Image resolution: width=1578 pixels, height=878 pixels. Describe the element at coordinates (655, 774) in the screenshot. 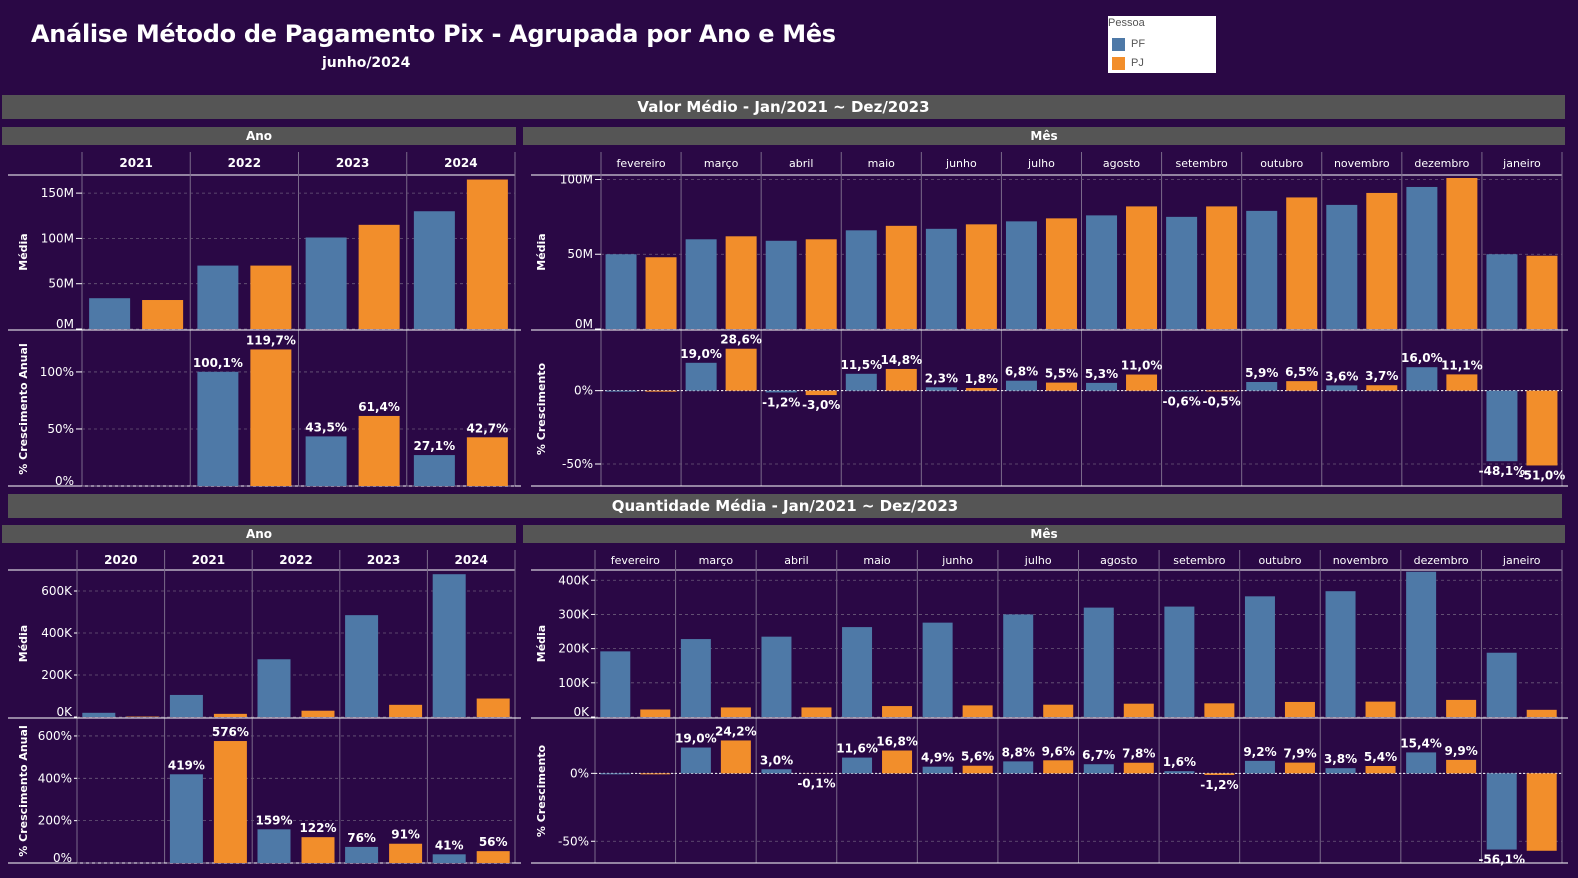

I see `bar-bottom-pj-fevereiro` at that location.